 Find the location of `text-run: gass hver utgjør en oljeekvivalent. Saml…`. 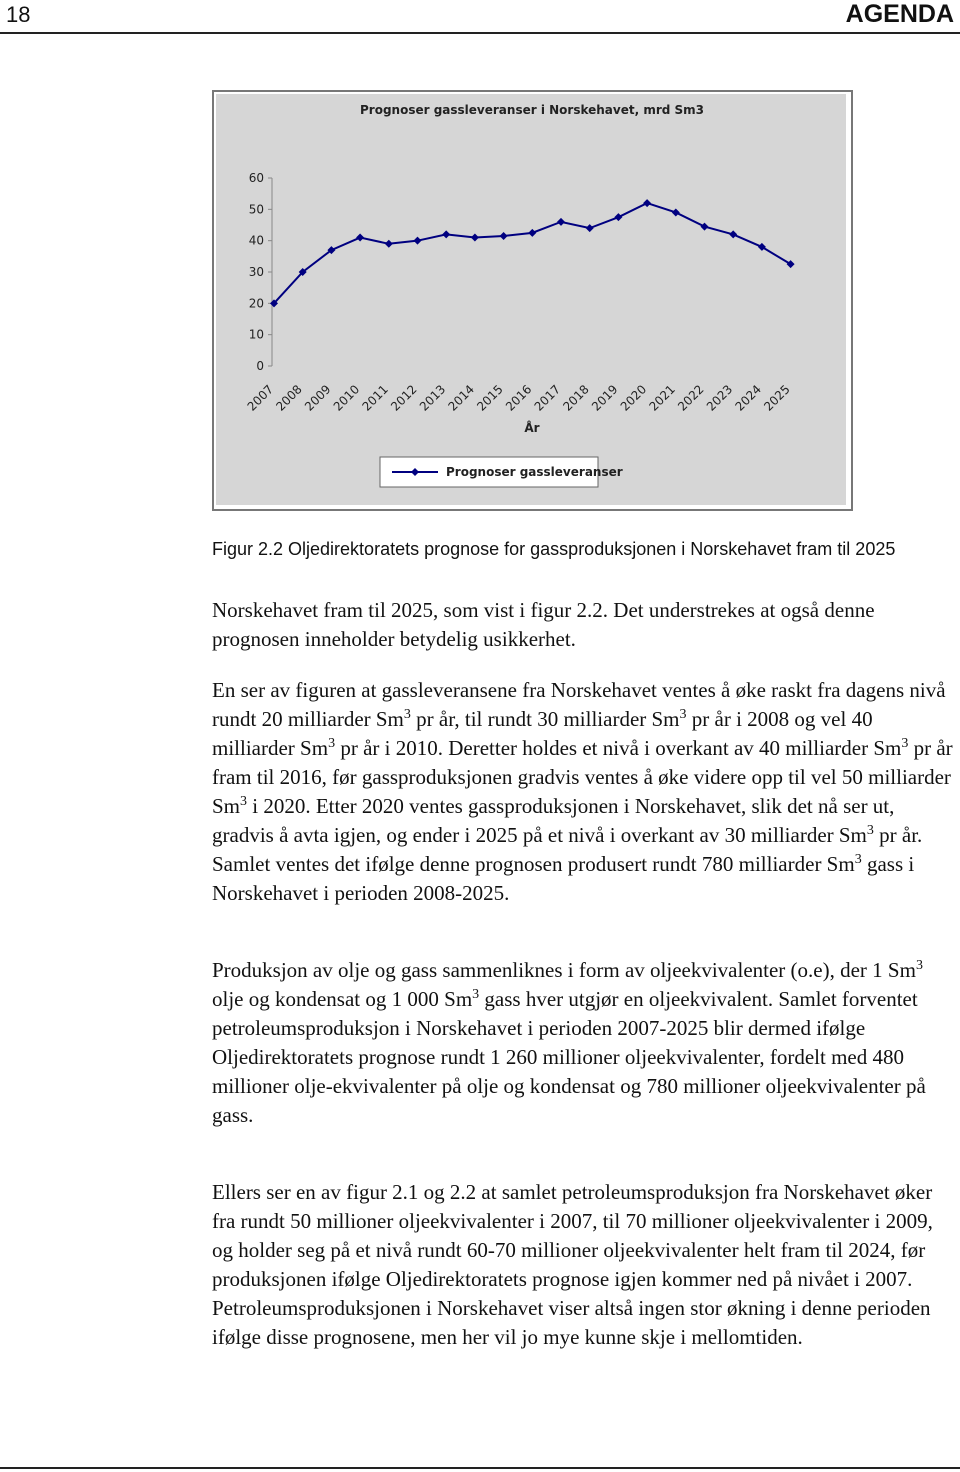

text-run: gass hver utgjør en oljeekvivalent. Saml… is located at coordinates (569, 1057).